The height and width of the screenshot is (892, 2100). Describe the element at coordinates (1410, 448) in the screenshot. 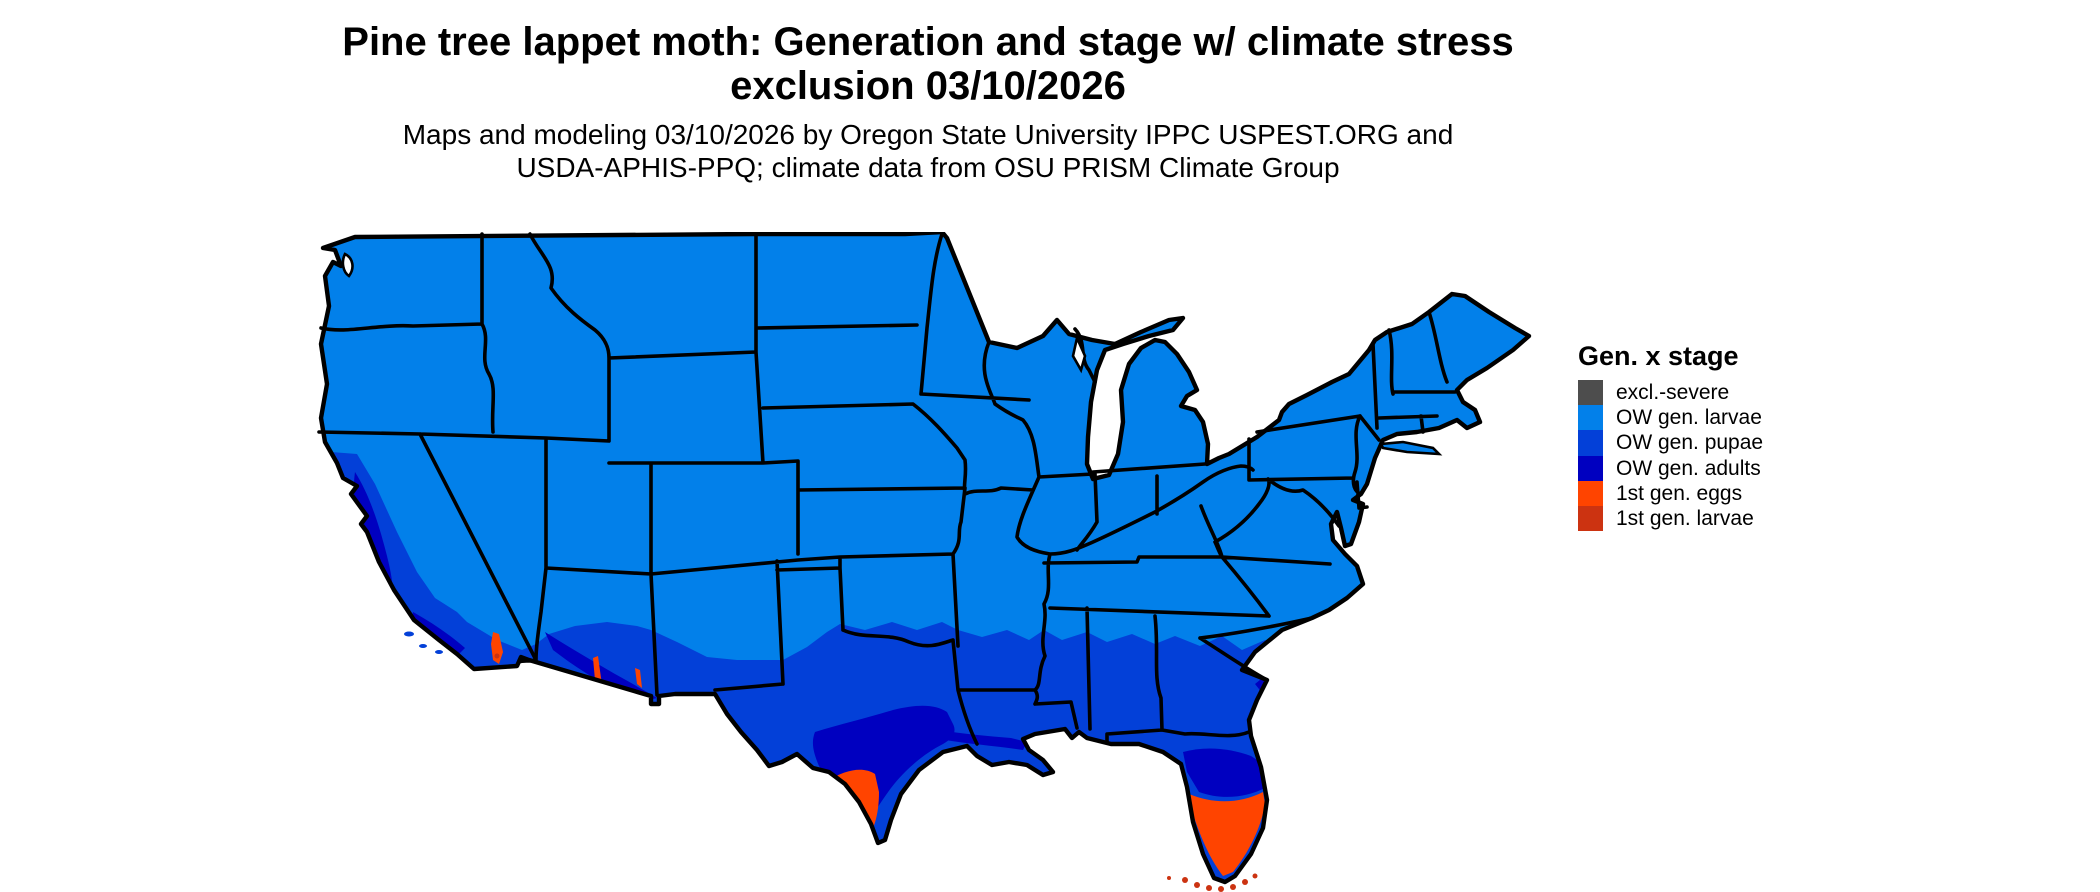

I see `long-island` at that location.